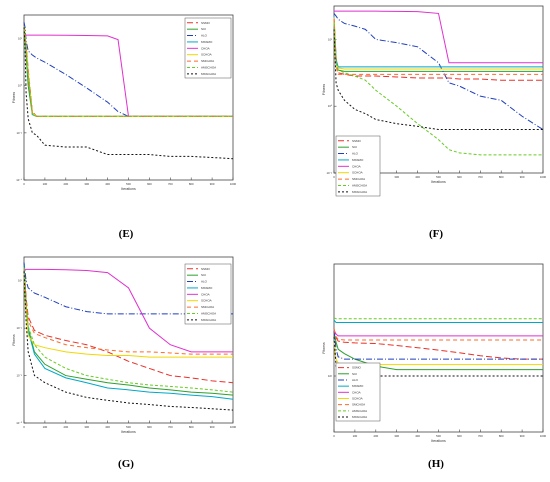  What do you see at coordinates (126, 464) in the screenshot?
I see `panel-label: (G)` at bounding box center [126, 464].